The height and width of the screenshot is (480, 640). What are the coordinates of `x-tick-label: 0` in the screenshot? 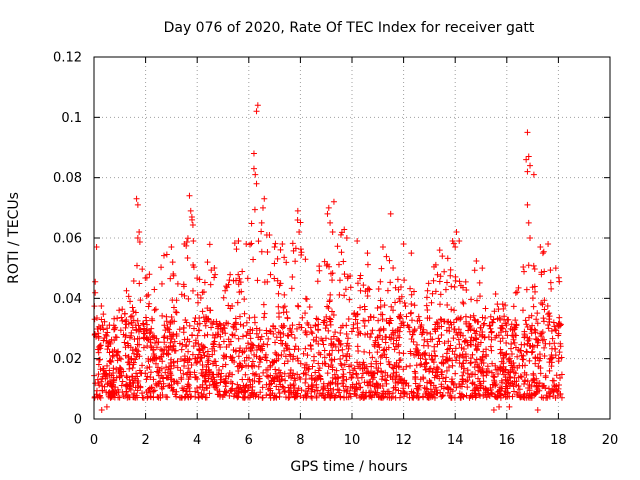 It's located at (94, 440).